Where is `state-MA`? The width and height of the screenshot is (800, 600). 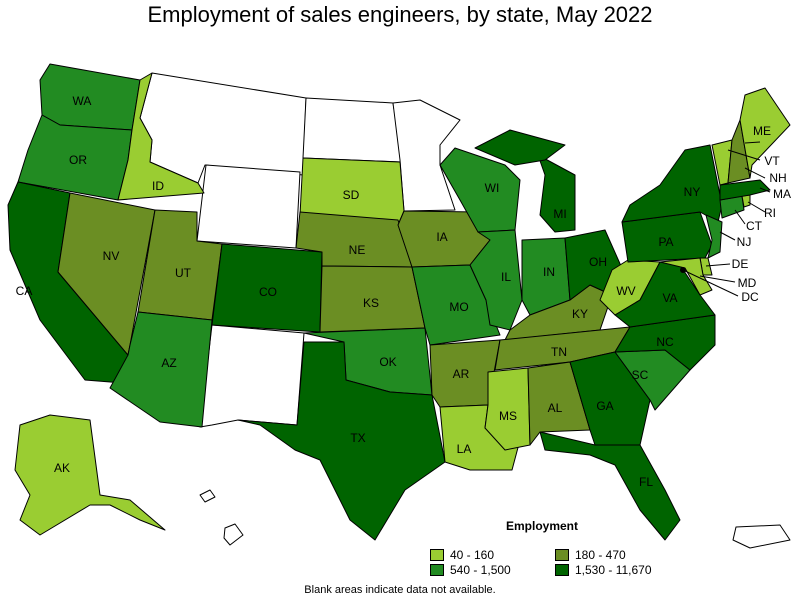 state-MA is located at coordinates (745, 190).